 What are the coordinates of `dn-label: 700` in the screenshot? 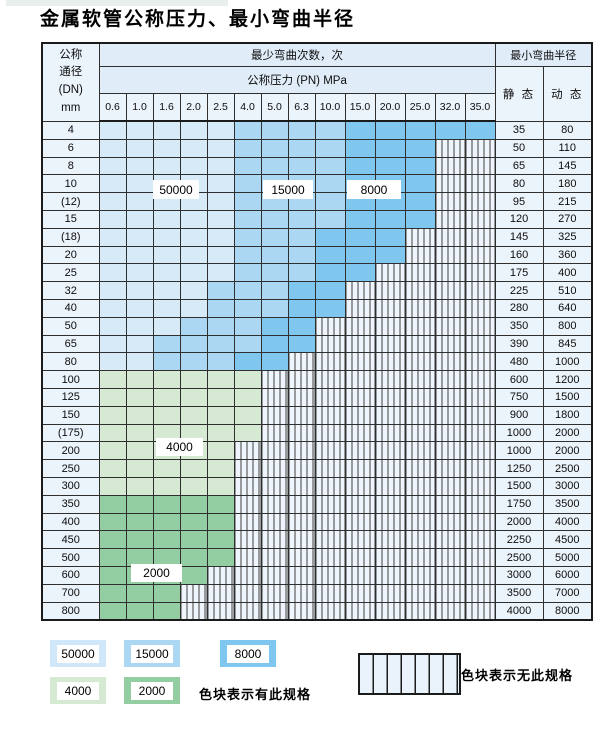 It's located at (70, 593).